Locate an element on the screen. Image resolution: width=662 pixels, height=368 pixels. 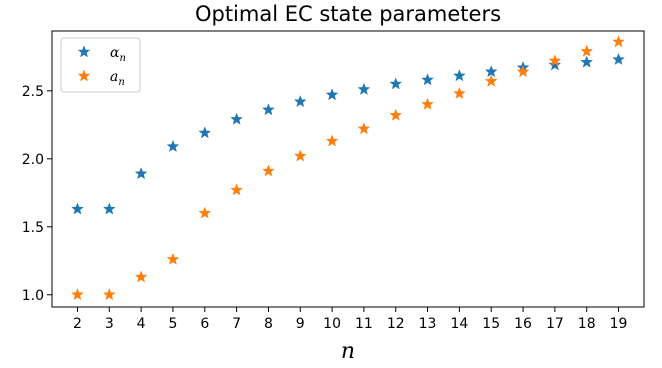
legend-box is located at coordinates (100, 65).